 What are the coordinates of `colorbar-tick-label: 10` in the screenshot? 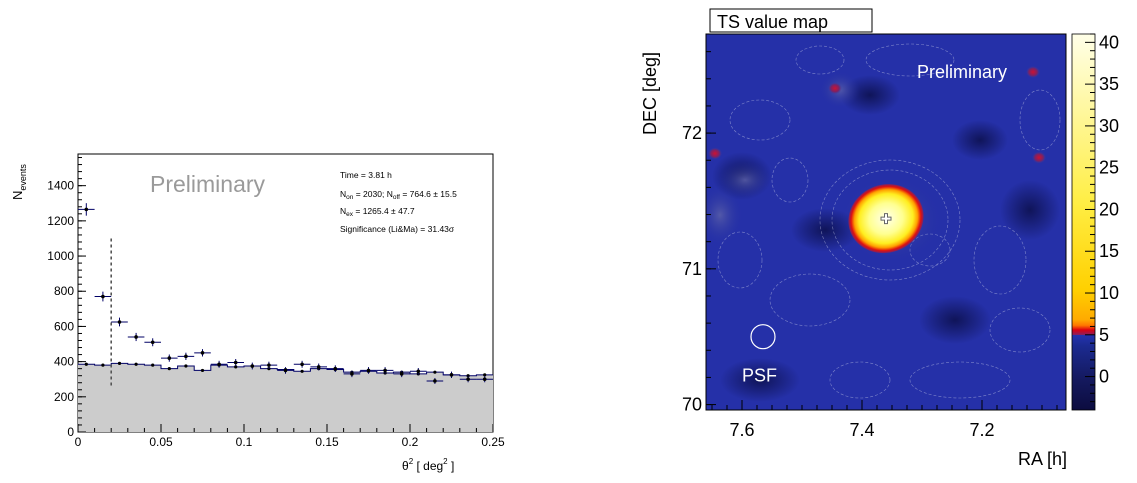 It's located at (1109, 293).